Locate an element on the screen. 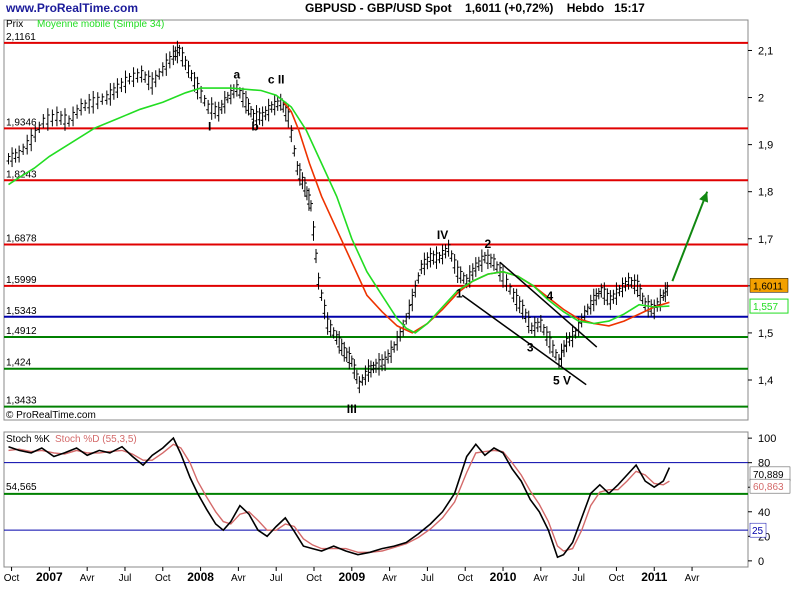 Image resolution: width=800 pixels, height=605 pixels. price-level-label: 1,5343 is located at coordinates (21, 311).